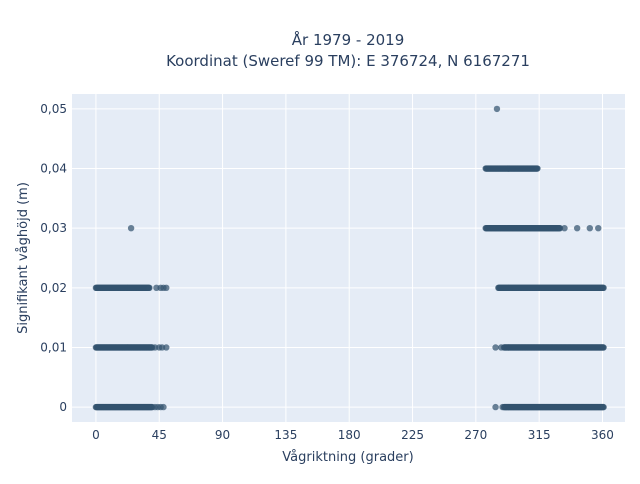 Image resolution: width=640 pixels, height=484 pixels. What do you see at coordinates (63, 407) in the screenshot?
I see `y-tick-label: 0` at bounding box center [63, 407].